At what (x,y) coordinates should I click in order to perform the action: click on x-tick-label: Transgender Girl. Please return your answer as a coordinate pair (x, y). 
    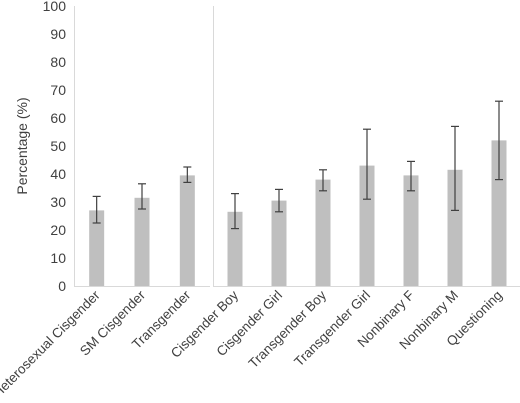
    Looking at the image, I should click on (332, 329).